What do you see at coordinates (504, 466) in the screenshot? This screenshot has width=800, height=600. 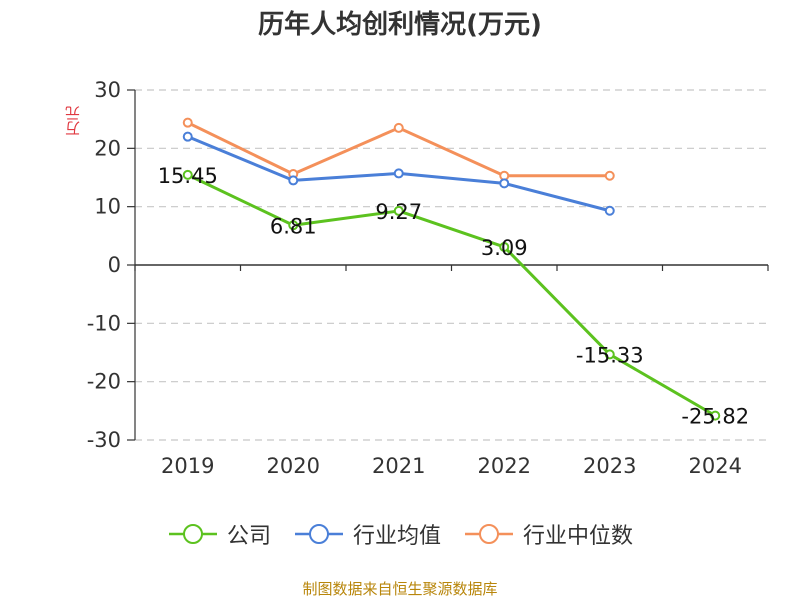 I see `x-tick-label: 2022` at bounding box center [504, 466].